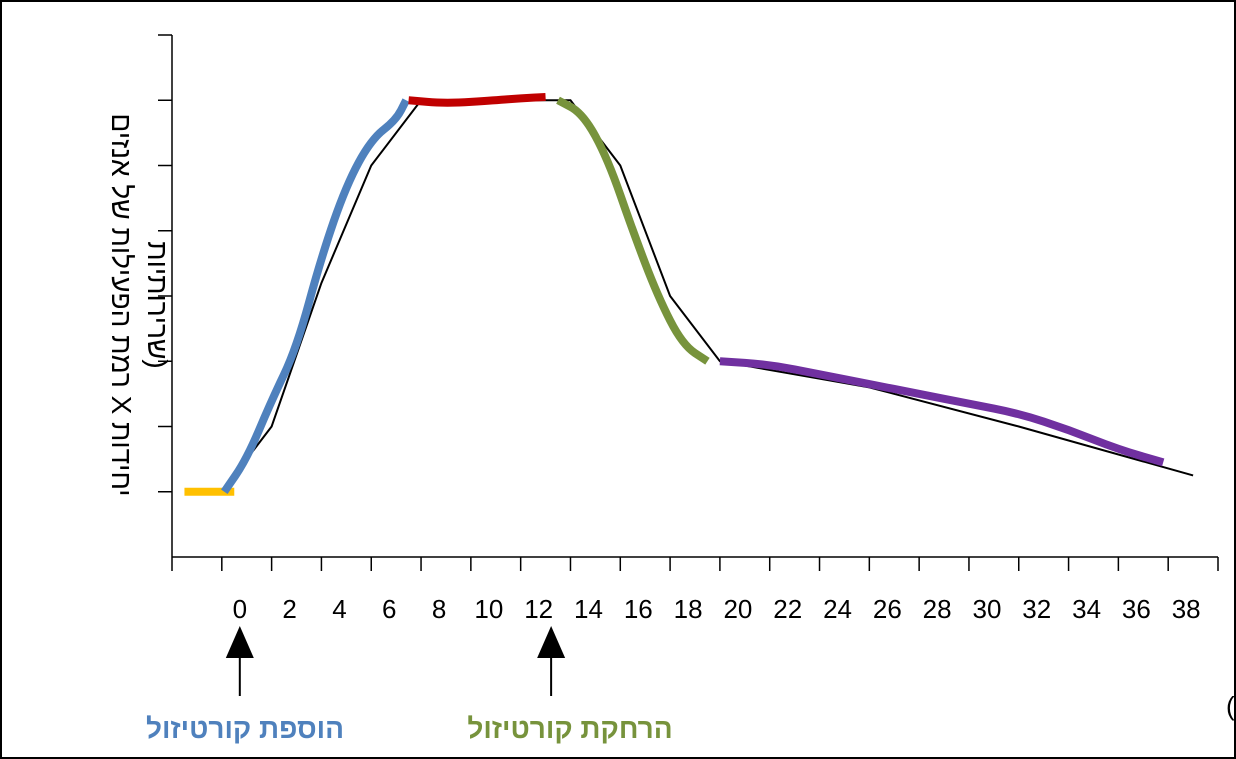  I want to click on x-tick-label: 16, so click(638, 609).